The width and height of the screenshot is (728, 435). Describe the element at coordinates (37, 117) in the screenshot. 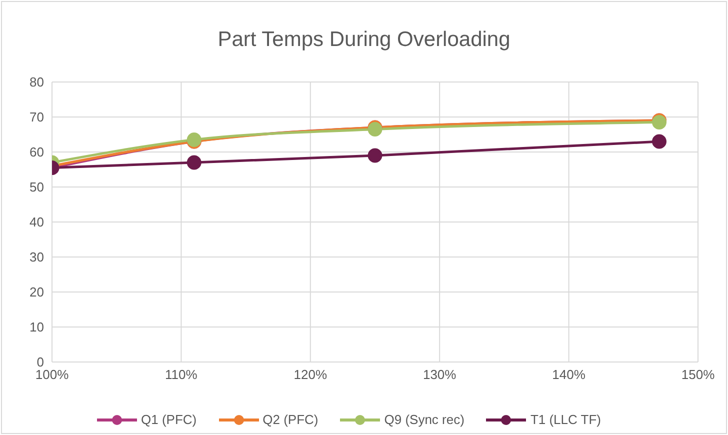

I see `y-tick-label: 70` at that location.